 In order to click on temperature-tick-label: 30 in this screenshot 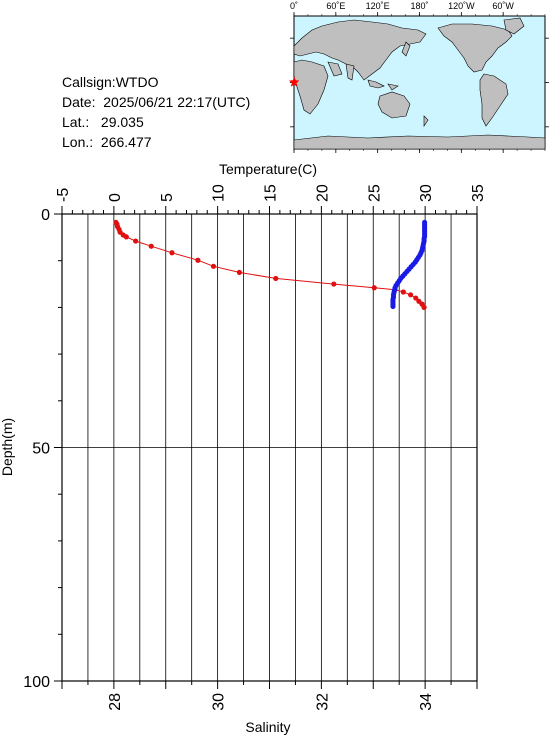, I will do `click(426, 193)`.